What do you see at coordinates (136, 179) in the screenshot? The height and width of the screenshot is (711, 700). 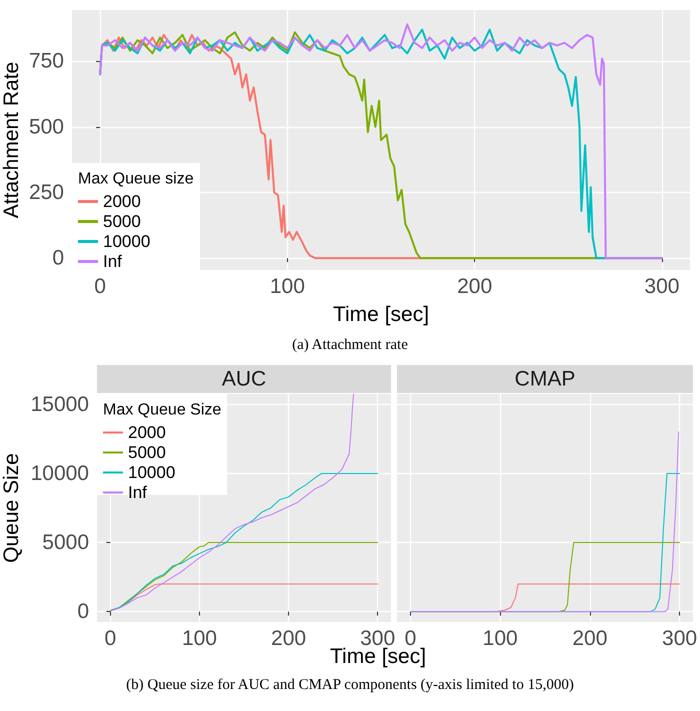 I see `legend-title: Max Queue size` at bounding box center [136, 179].